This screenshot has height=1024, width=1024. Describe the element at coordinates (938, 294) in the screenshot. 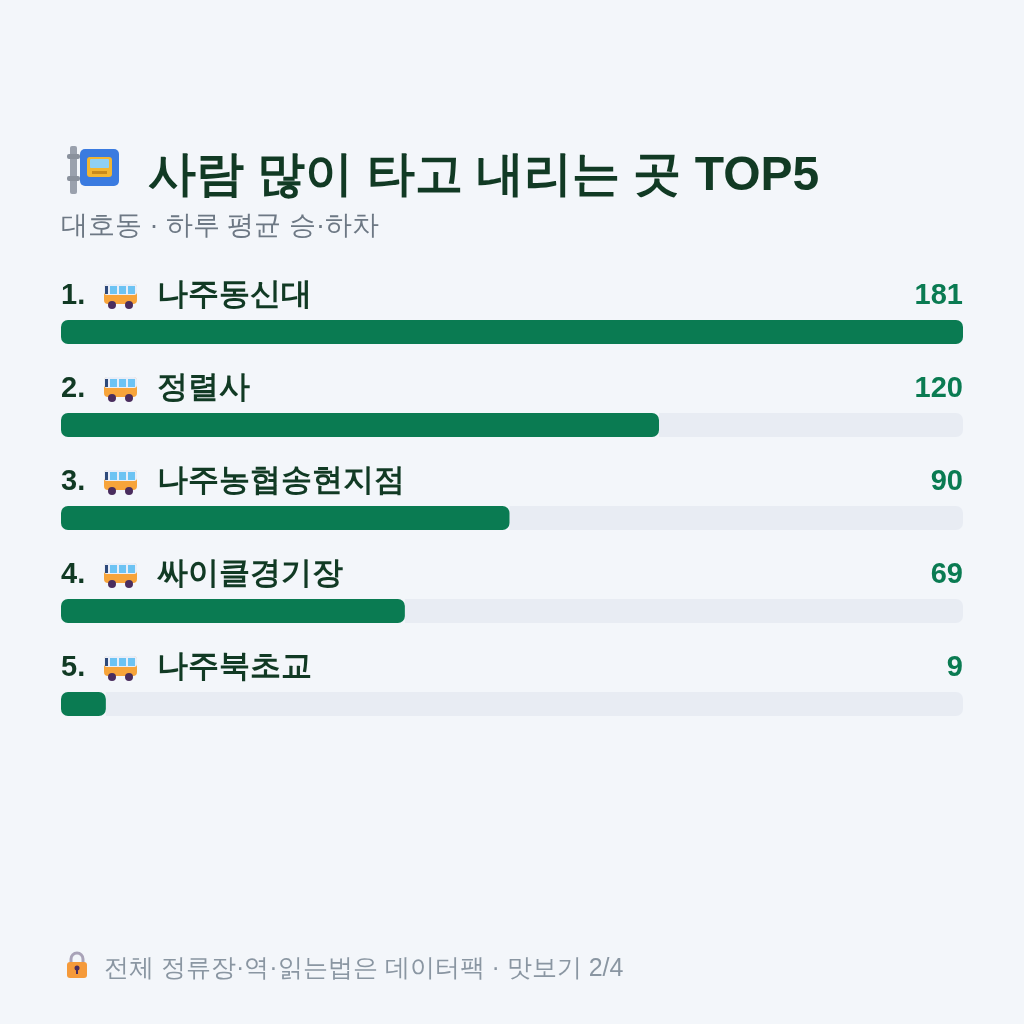

I see `data-label: 181` at that location.